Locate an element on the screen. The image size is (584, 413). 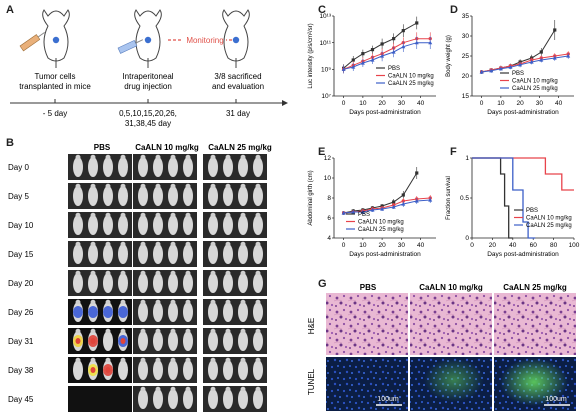
mouse-icon is located at coordinates (148, 38).